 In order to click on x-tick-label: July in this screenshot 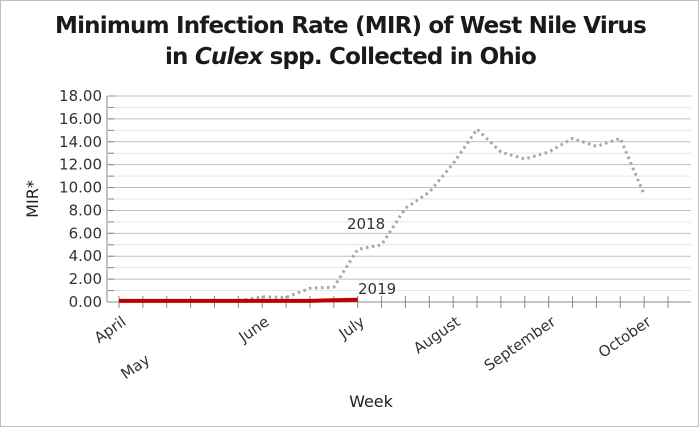, I will do `click(351, 327)`.